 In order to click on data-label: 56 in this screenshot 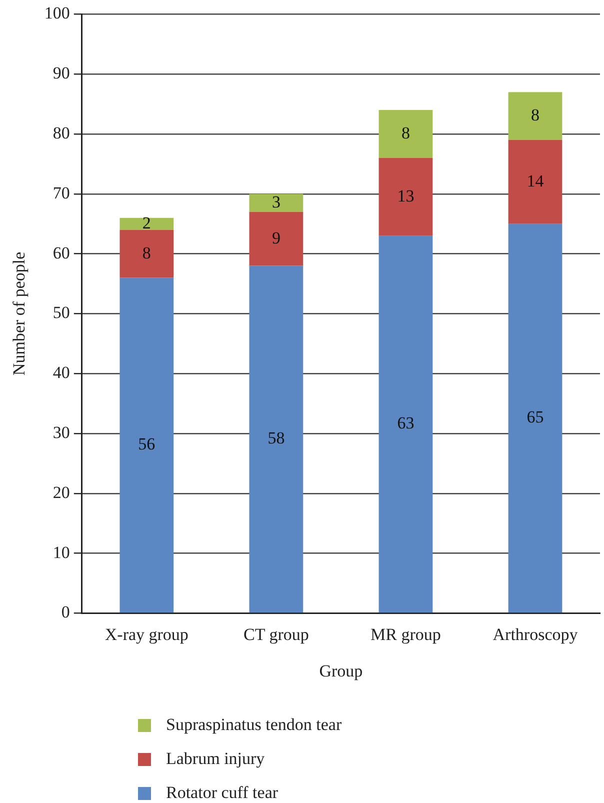, I will do `click(147, 444)`.